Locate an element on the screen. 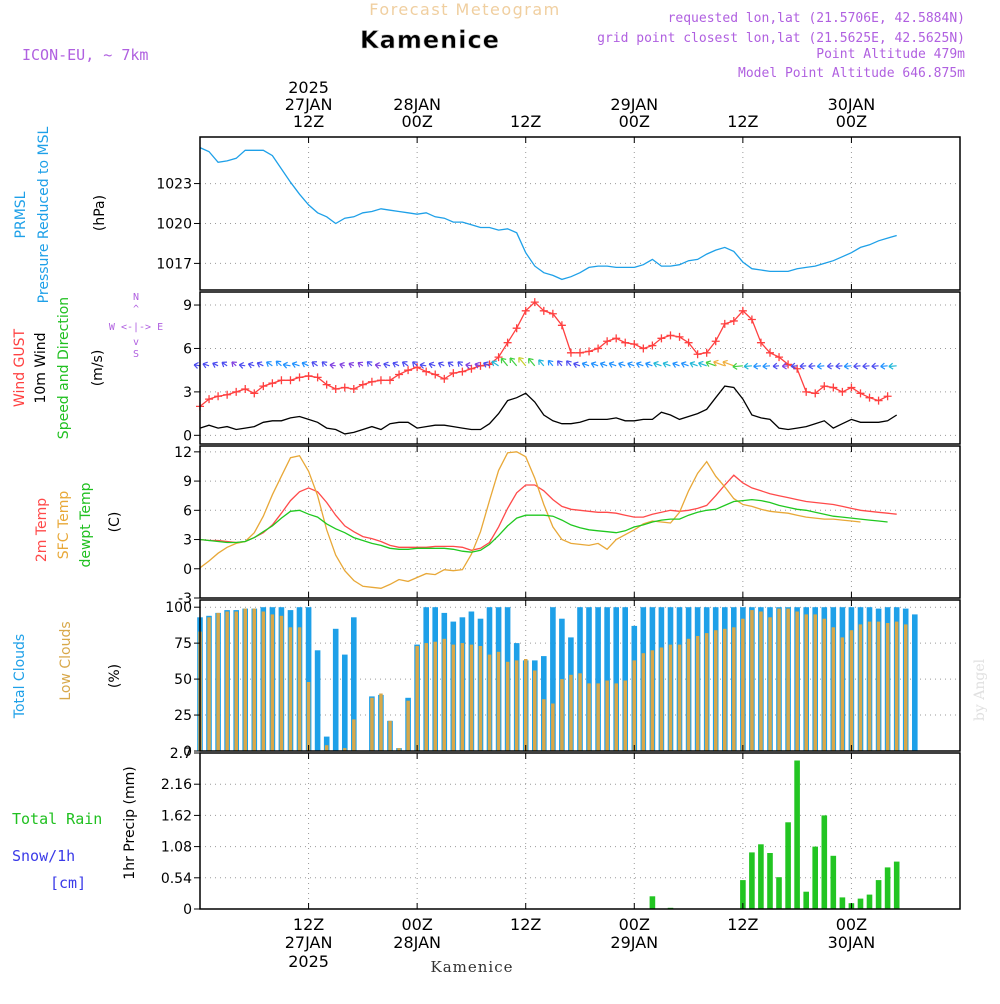 Image resolution: width=1000 pixels, height=1004 pixels. temperature-ytick-label: 12 is located at coordinates (183, 453).